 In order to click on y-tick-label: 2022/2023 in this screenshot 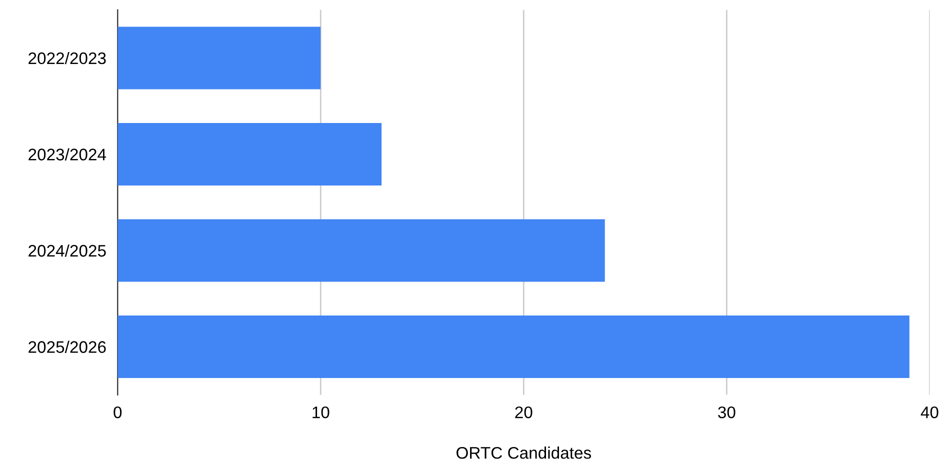, I will do `click(67, 58)`.